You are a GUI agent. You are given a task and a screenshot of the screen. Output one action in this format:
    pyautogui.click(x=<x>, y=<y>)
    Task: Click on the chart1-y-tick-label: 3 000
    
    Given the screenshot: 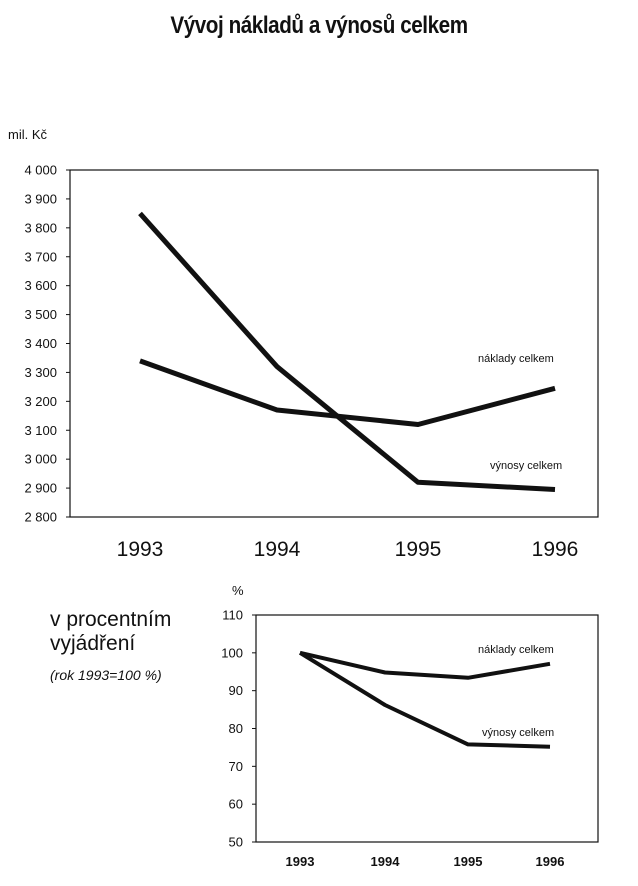 What is the action you would take?
    pyautogui.click(x=40, y=459)
    